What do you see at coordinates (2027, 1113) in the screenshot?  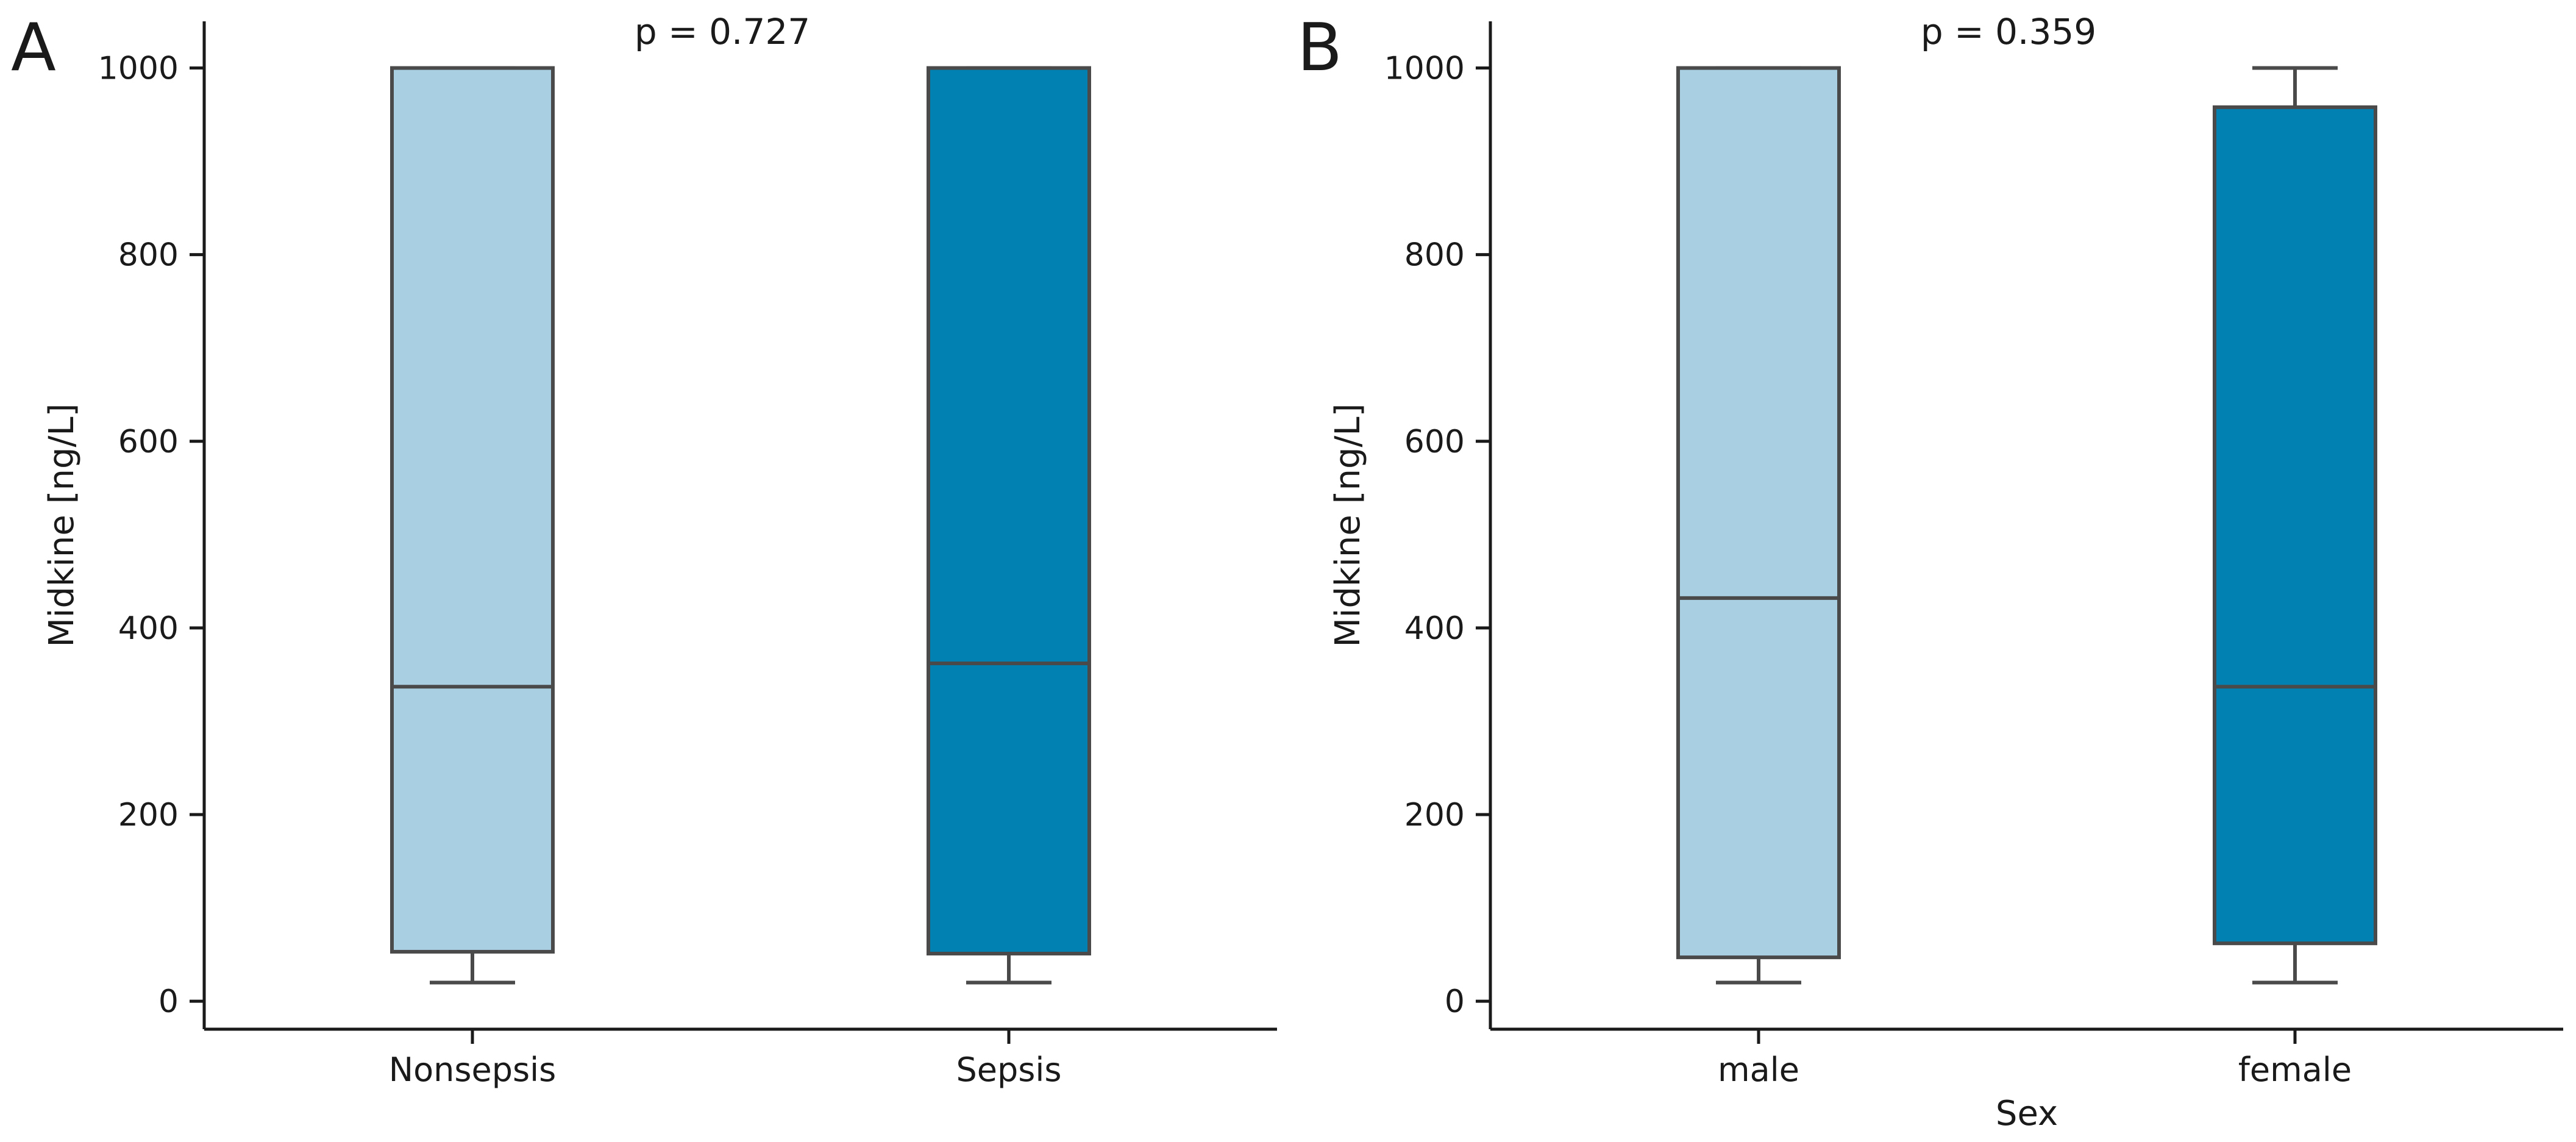 I see `x-axis-title: Sex` at bounding box center [2027, 1113].